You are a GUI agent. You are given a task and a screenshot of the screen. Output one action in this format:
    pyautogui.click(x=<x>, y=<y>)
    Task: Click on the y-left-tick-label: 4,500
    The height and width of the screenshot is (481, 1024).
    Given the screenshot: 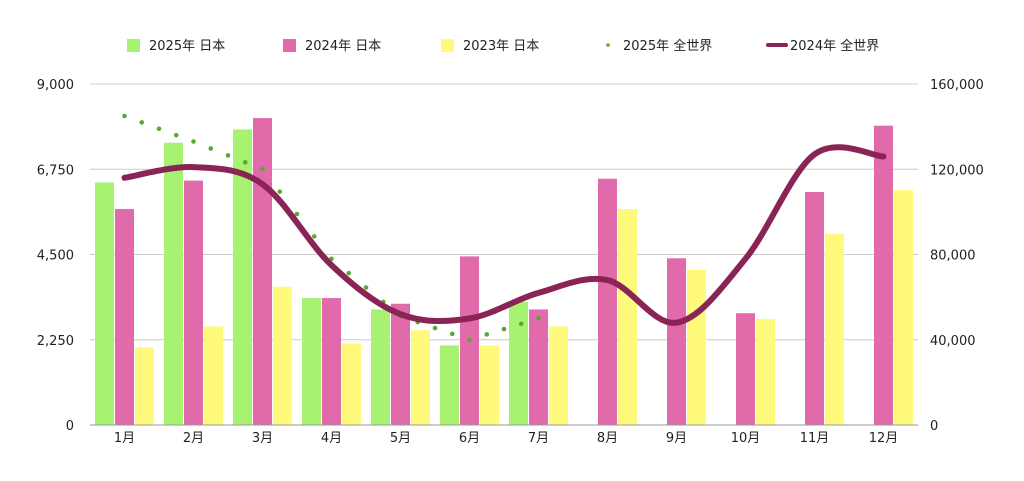 What is the action you would take?
    pyautogui.click(x=55, y=256)
    